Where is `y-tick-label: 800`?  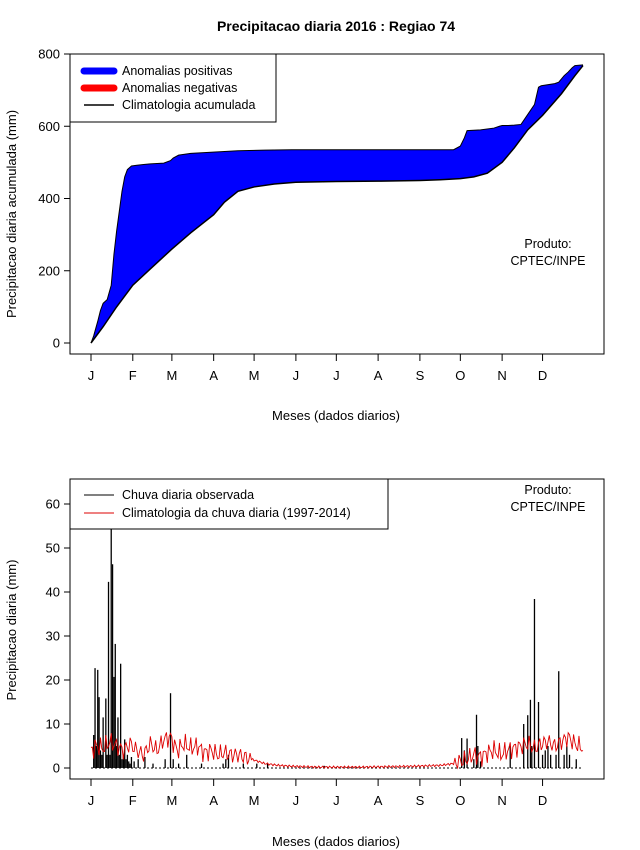
y-tick-label: 800 is located at coordinates (49, 54).